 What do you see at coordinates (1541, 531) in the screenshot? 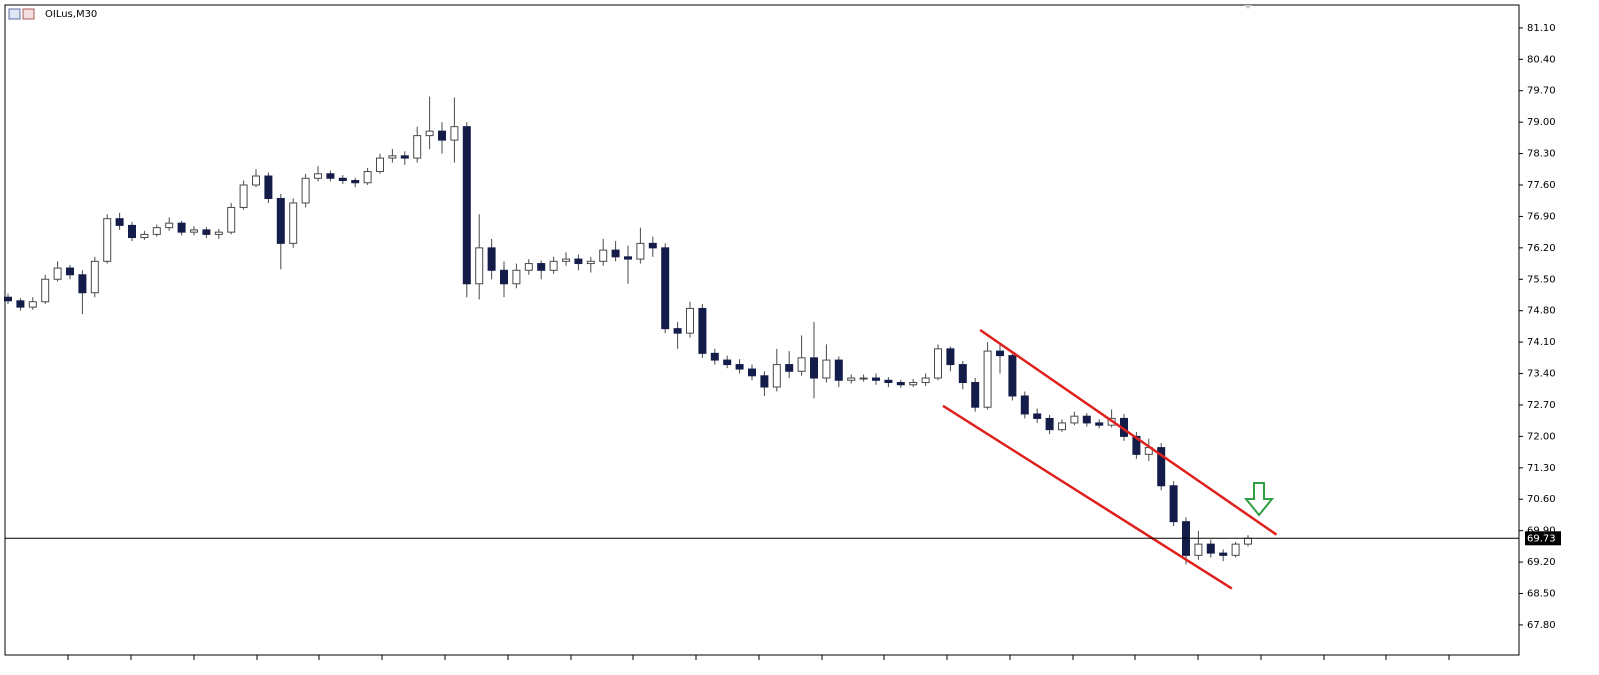
I see `y-tick-label: 69.90` at bounding box center [1541, 531].